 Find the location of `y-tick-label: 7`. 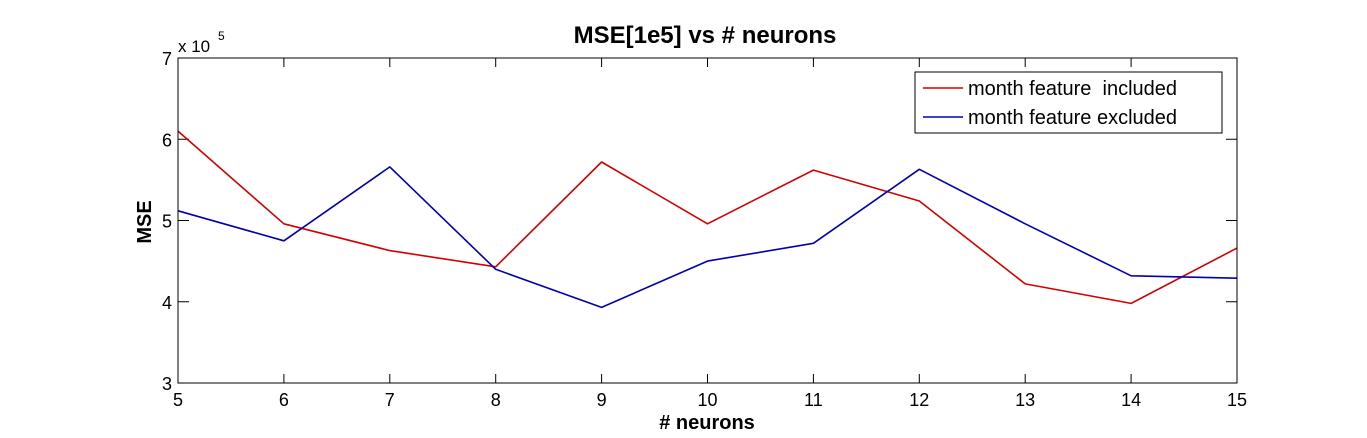

y-tick-label: 7 is located at coordinates (167, 59).